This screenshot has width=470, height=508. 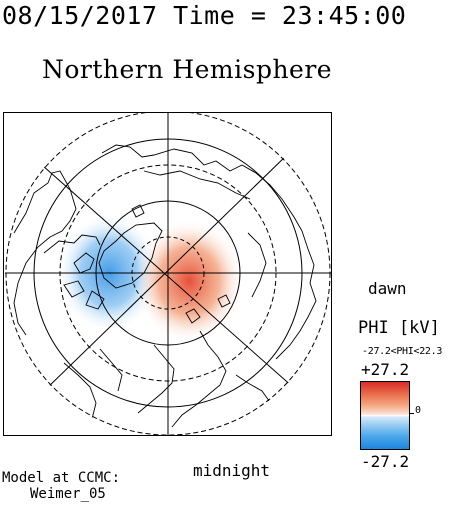 I want to click on midnight-label: midnight, so click(x=232, y=470).